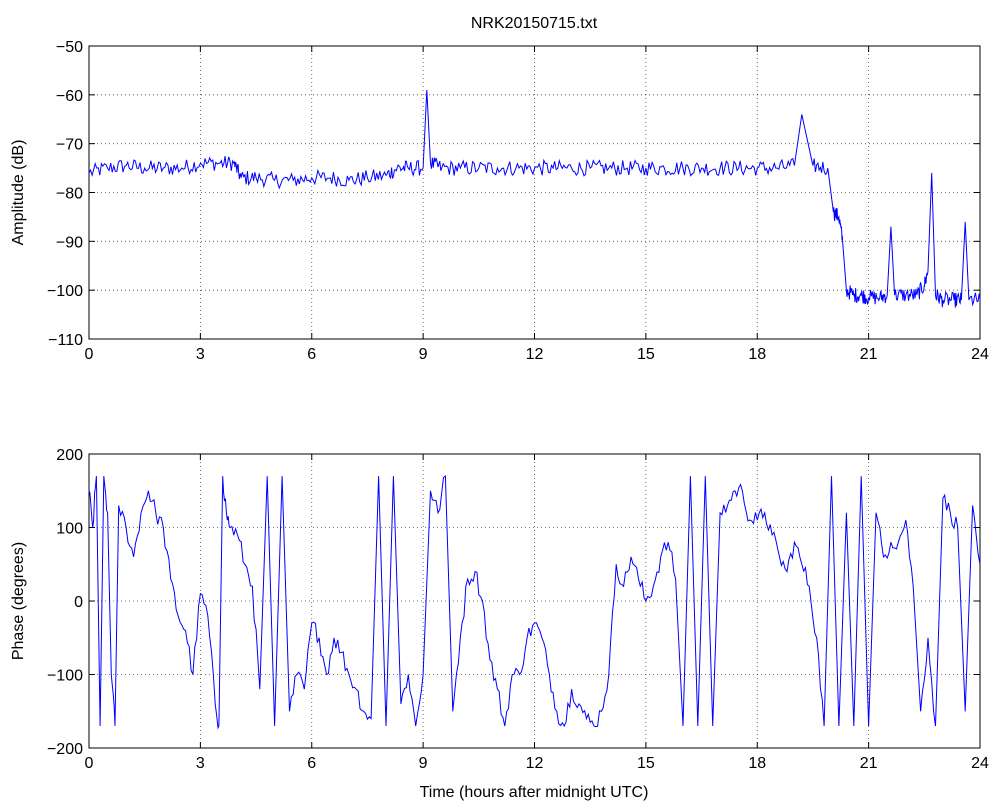  Describe the element at coordinates (78, 602) in the screenshot. I see `phase-y-tick-label: 0` at that location.